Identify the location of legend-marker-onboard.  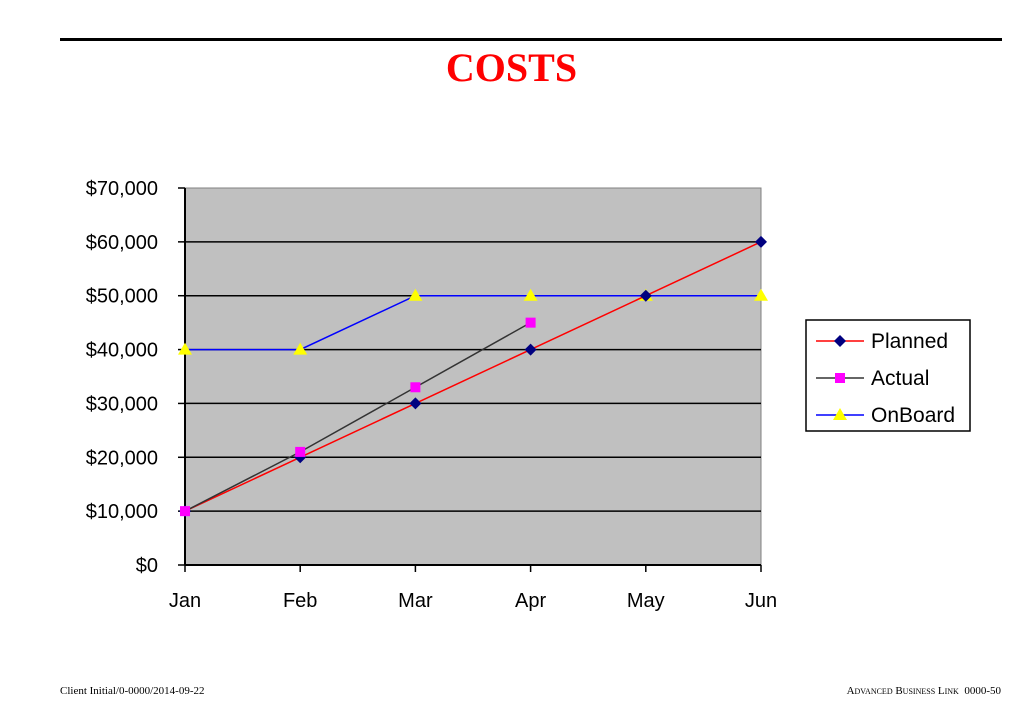
(840, 414).